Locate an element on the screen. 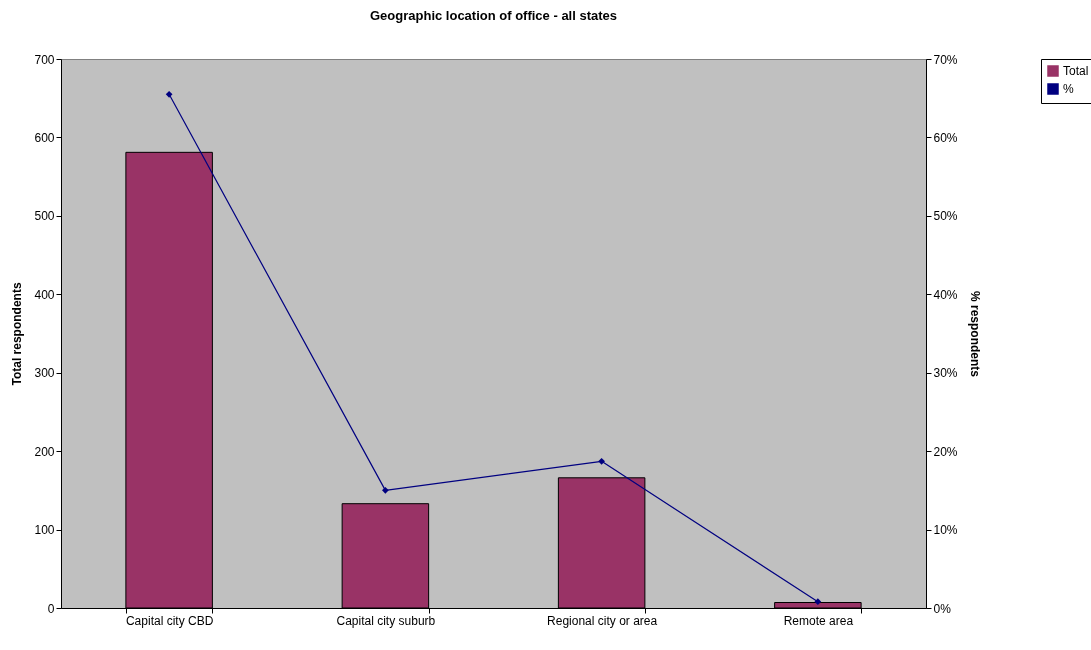 The image size is (1091, 650). y2-tick-label: 40% is located at coordinates (945, 294).